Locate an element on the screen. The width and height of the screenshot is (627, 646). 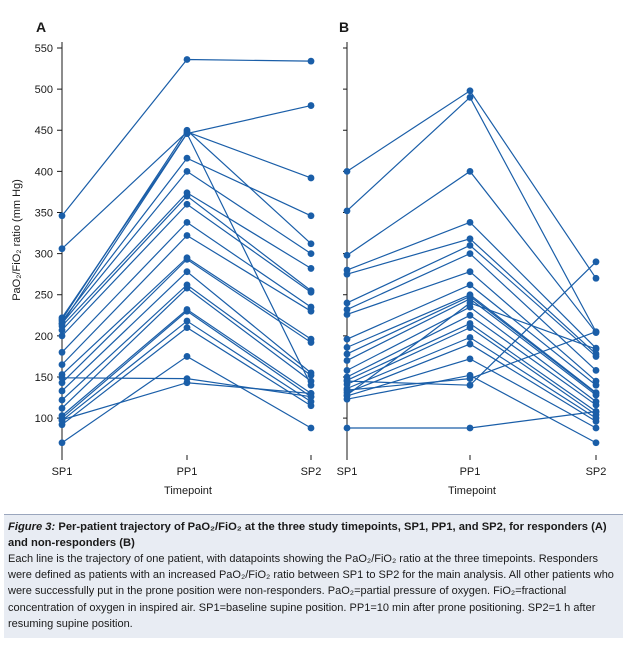
patient-point-b-3-pp1 is located at coordinates (470, 171).